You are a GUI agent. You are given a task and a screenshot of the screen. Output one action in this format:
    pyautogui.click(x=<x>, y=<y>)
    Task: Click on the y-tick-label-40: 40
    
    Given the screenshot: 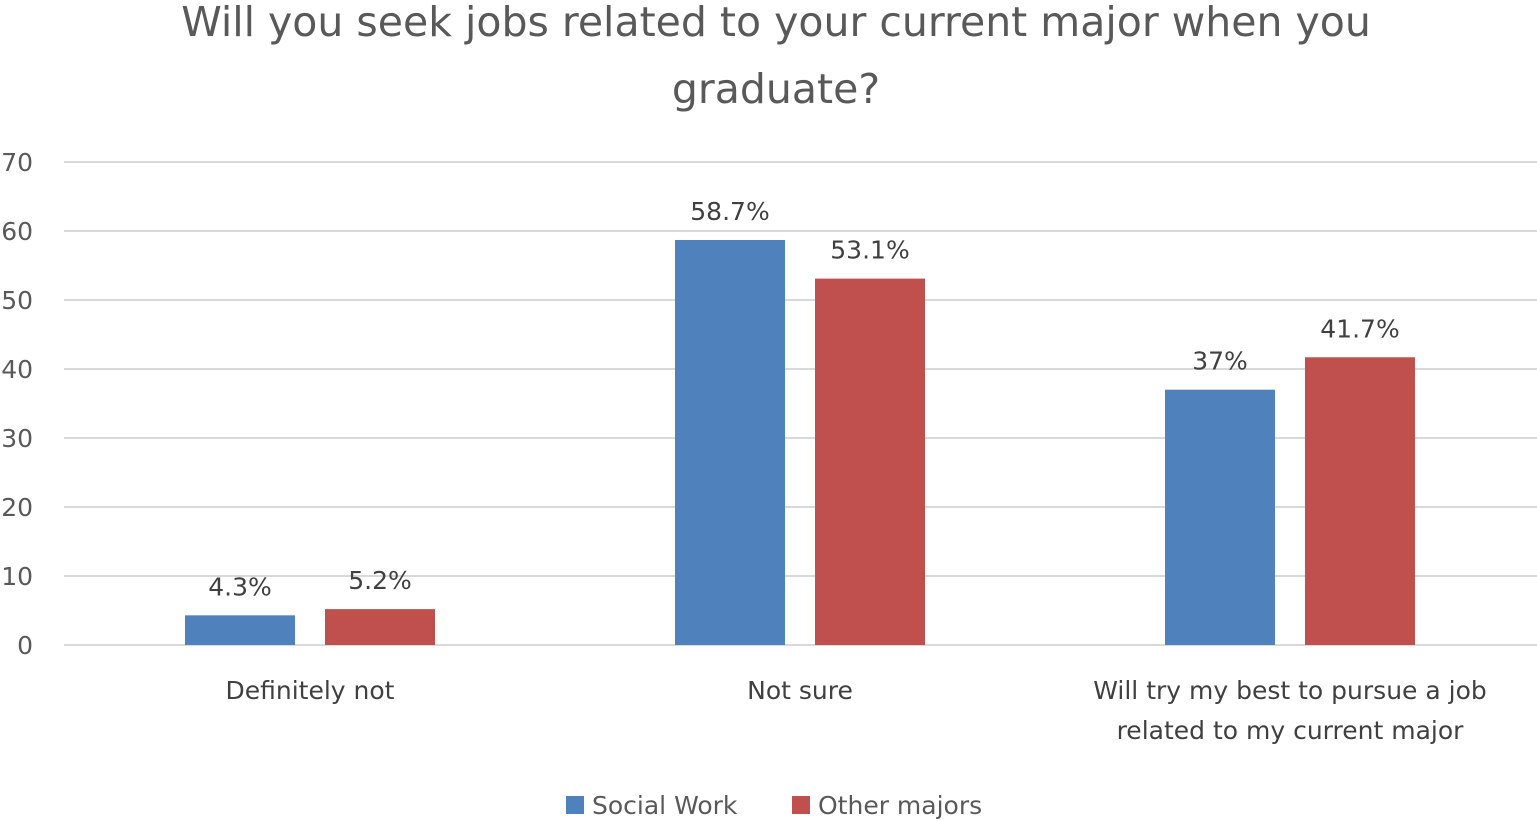 What is the action you would take?
    pyautogui.click(x=17, y=369)
    